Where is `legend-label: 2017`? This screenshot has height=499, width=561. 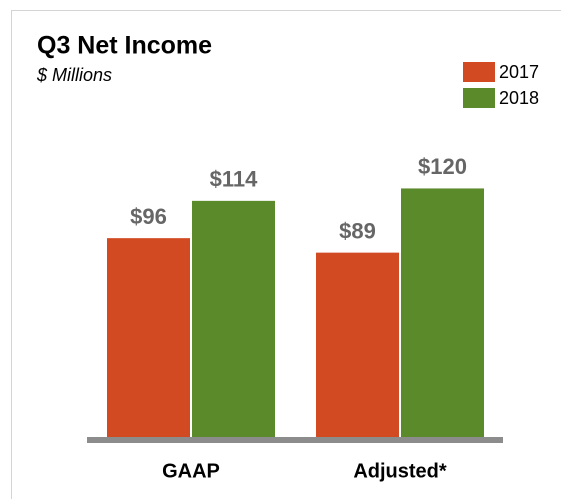
legend-label: 2017 is located at coordinates (519, 72).